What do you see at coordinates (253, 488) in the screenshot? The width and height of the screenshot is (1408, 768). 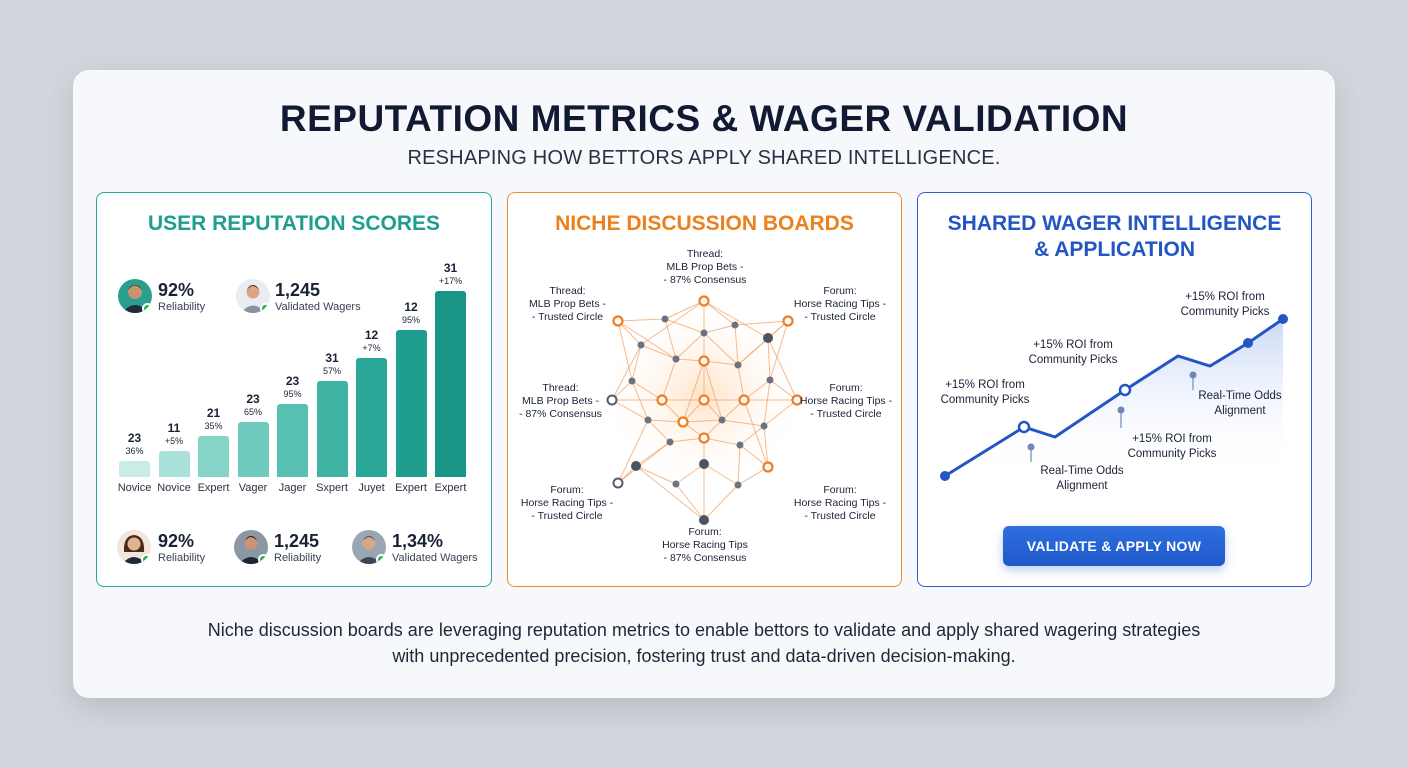 I see `bar-category-label: Vager` at bounding box center [253, 488].